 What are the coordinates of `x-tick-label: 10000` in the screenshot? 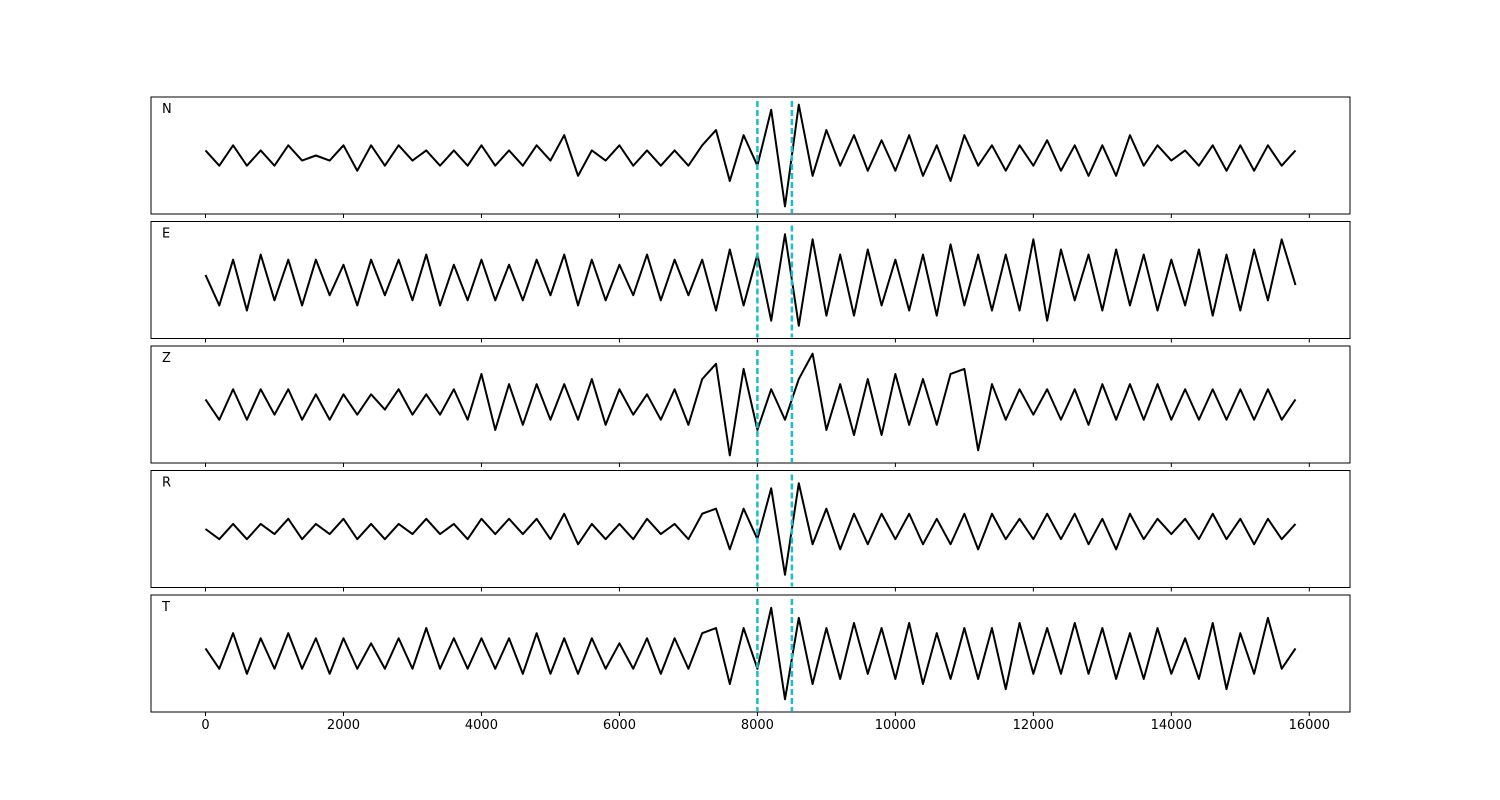 It's located at (895, 725).